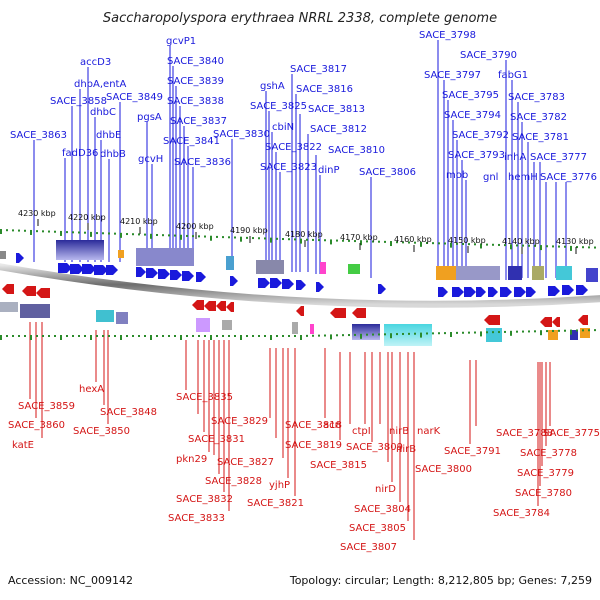 The width and height of the screenshot is (600, 600). What do you see at coordinates (543, 493) in the screenshot?
I see `reverse-gene-label: SACE_3780` at bounding box center [543, 493].